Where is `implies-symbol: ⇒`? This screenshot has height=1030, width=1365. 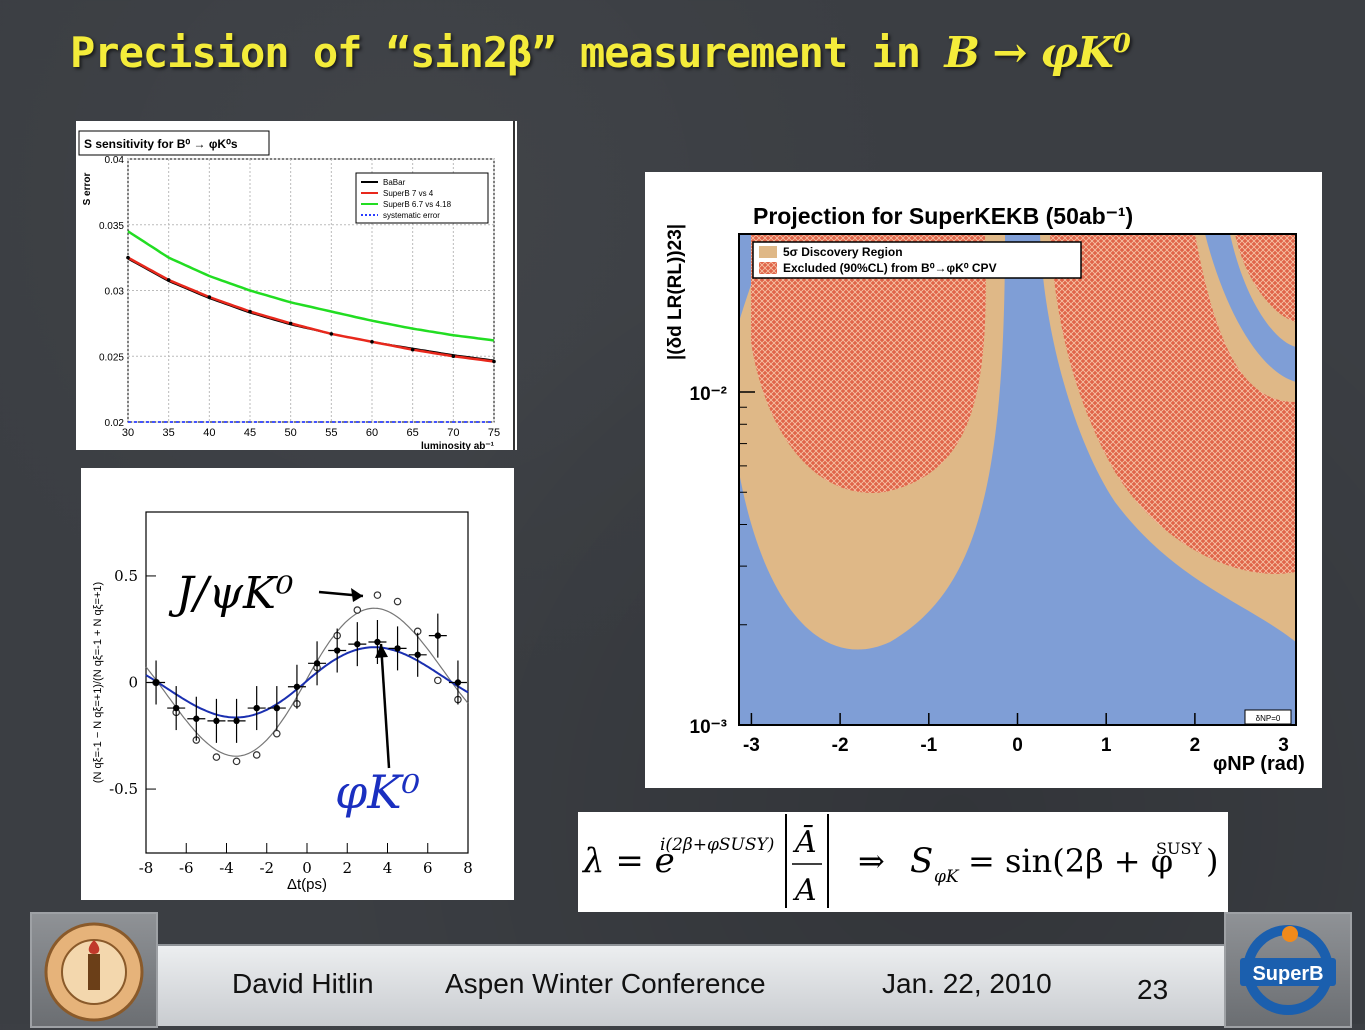 implies-symbol: ⇒ is located at coordinates (871, 861).